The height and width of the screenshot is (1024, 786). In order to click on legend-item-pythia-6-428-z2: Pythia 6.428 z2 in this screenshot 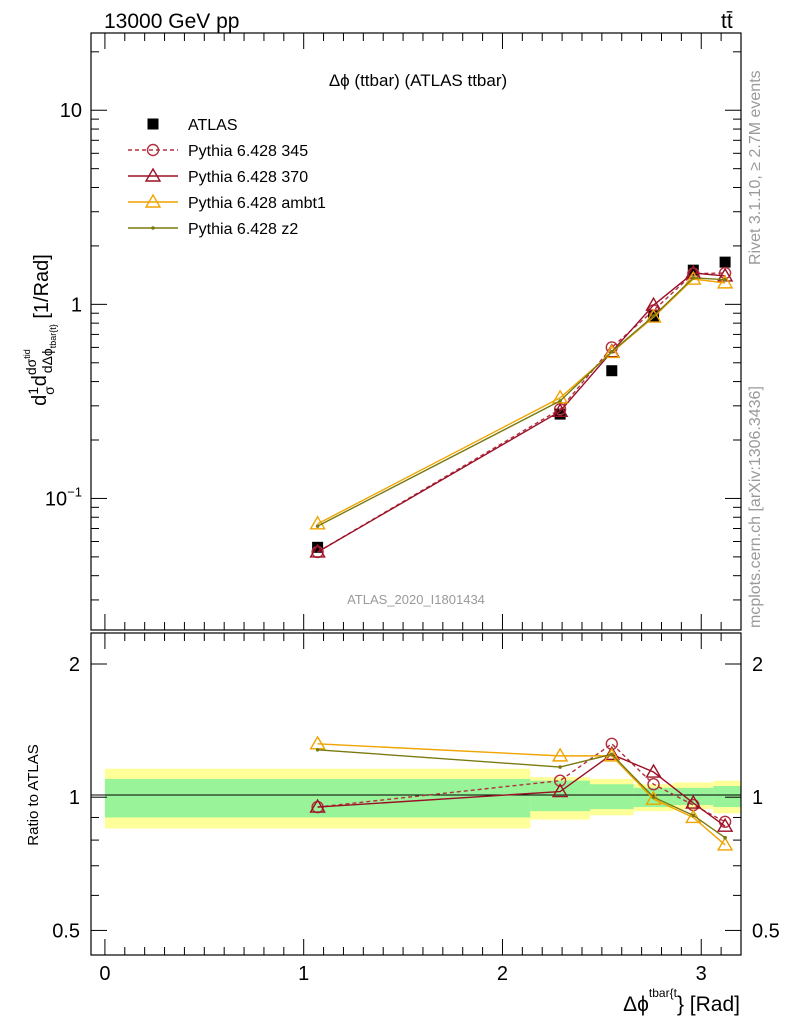, I will do `click(213, 229)`.